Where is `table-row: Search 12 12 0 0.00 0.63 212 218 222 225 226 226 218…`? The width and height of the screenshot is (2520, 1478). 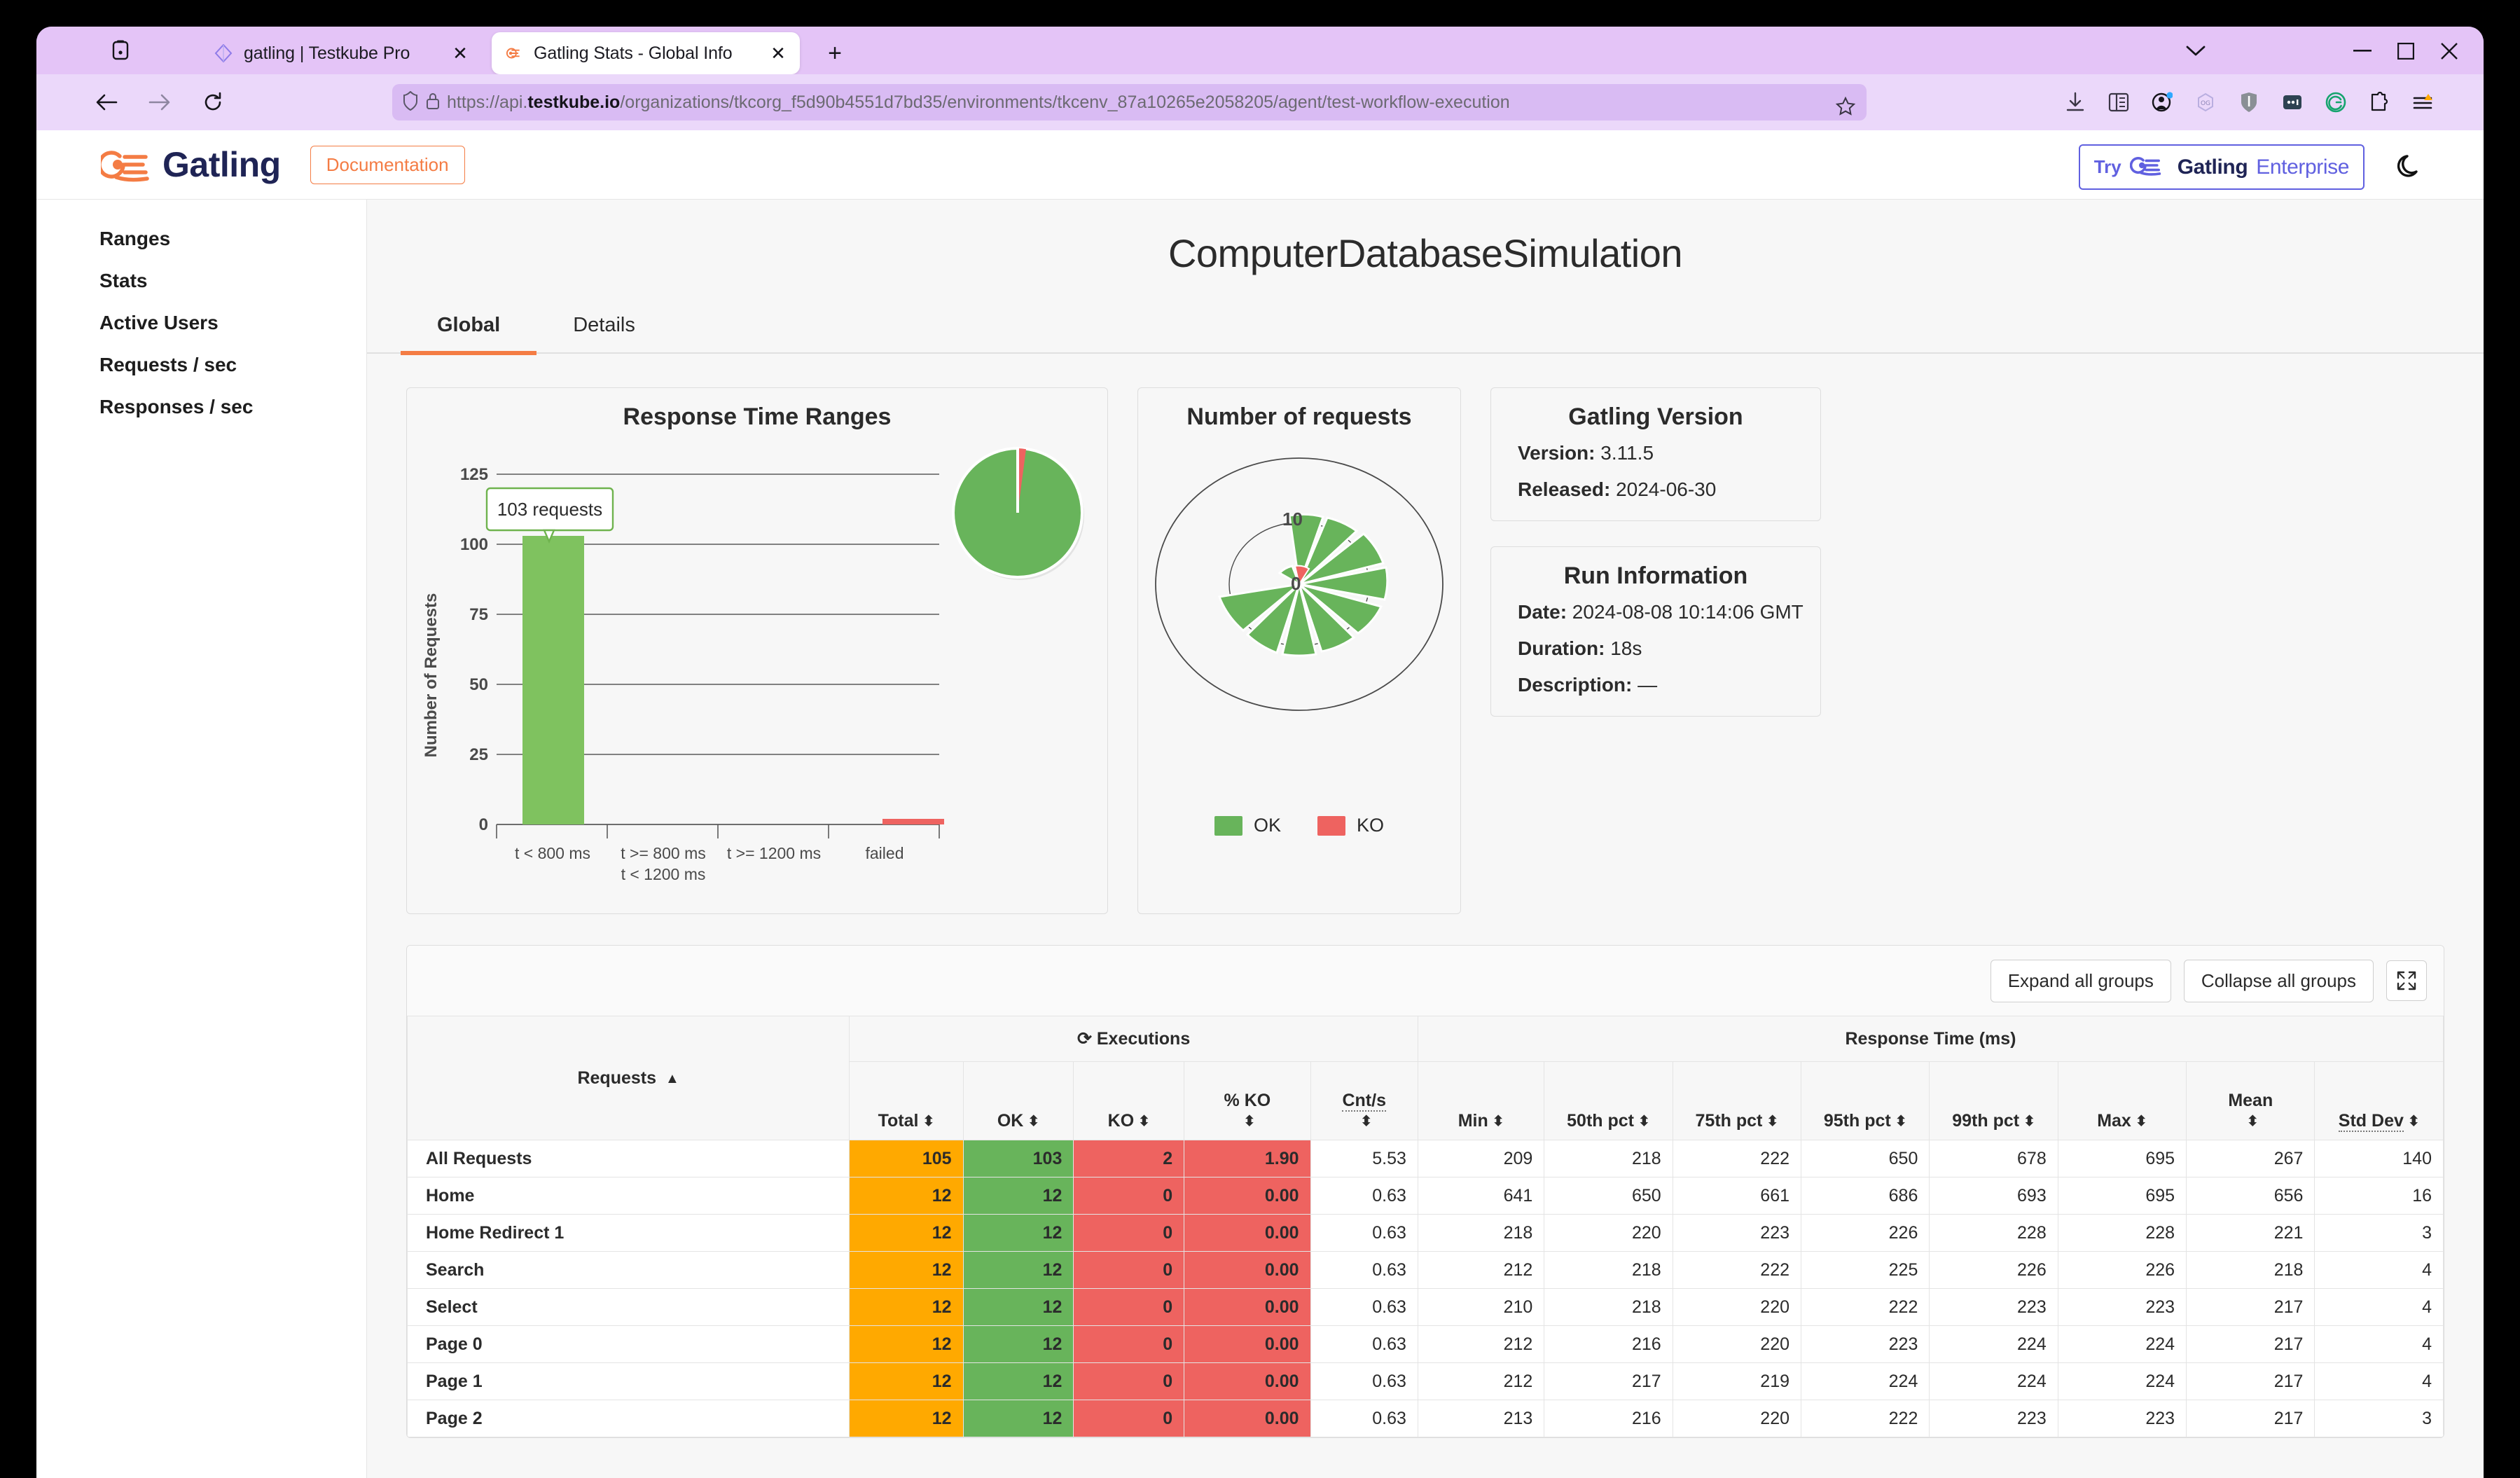
table-row: Search 12 12 0 0.00 0.63 212 218 222 225 226 226 218… is located at coordinates (1425, 1270).